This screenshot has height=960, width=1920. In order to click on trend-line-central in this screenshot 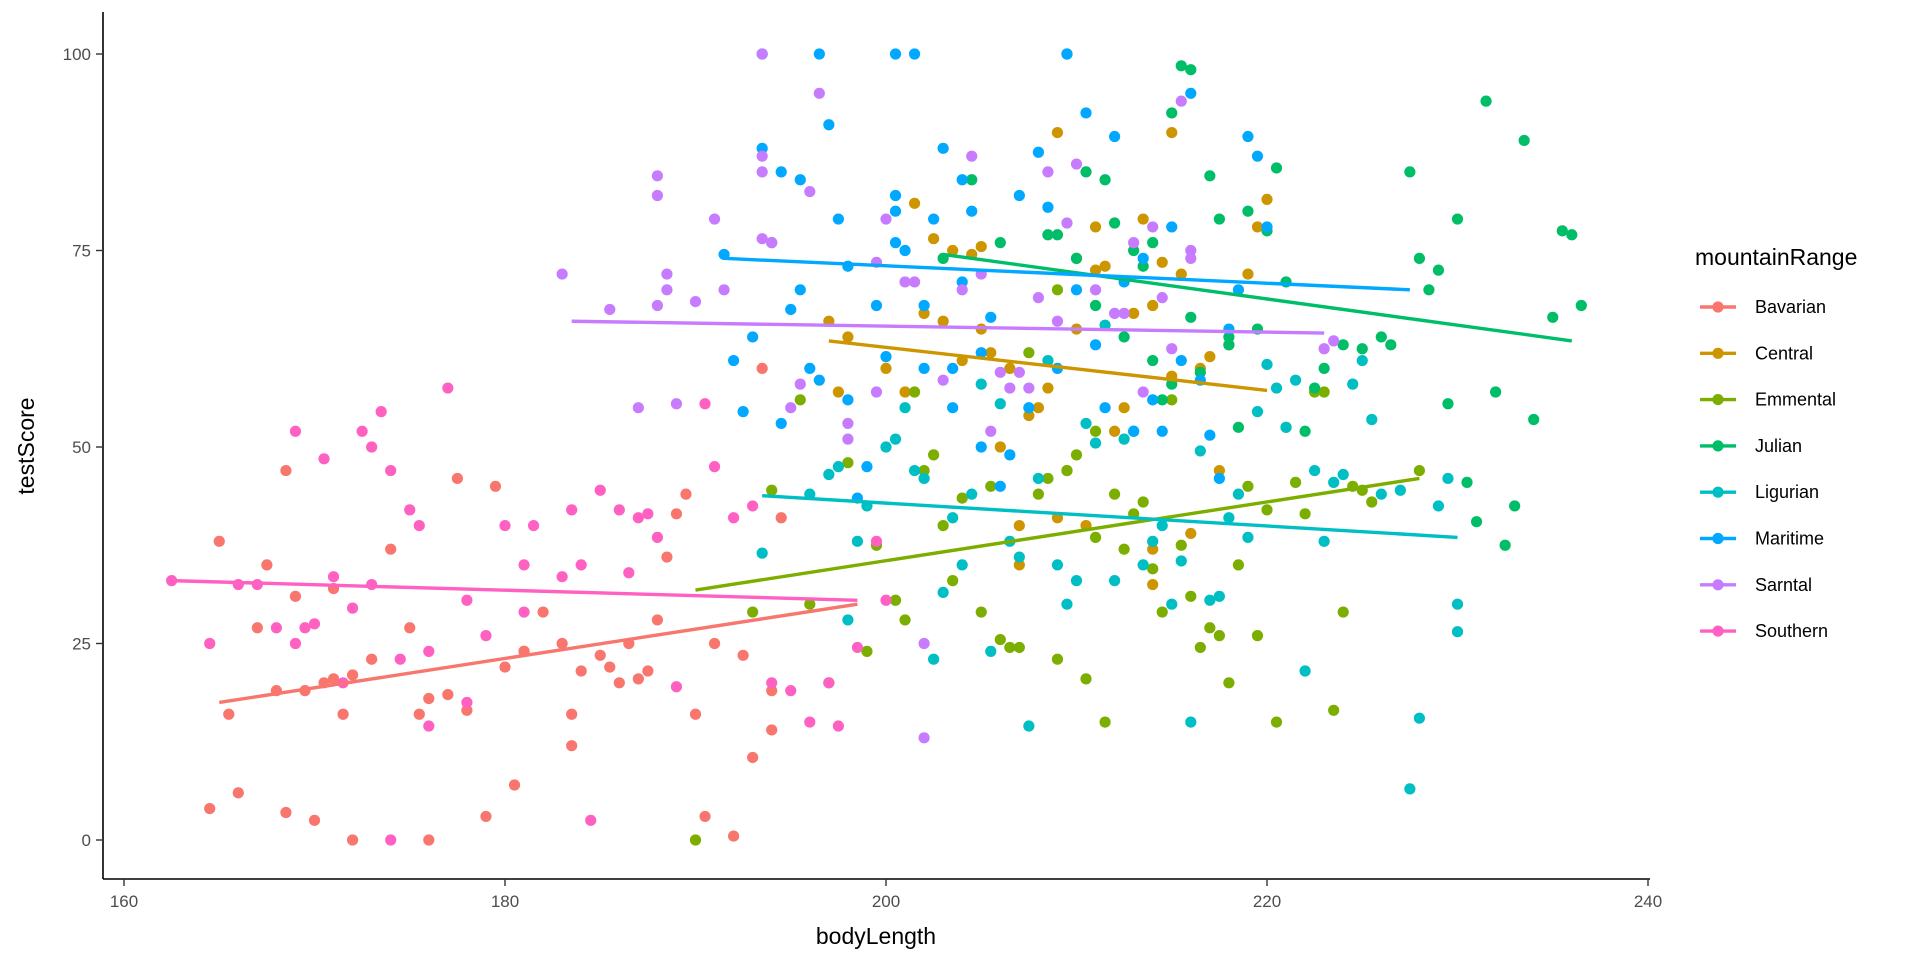, I will do `click(1048, 366)`.